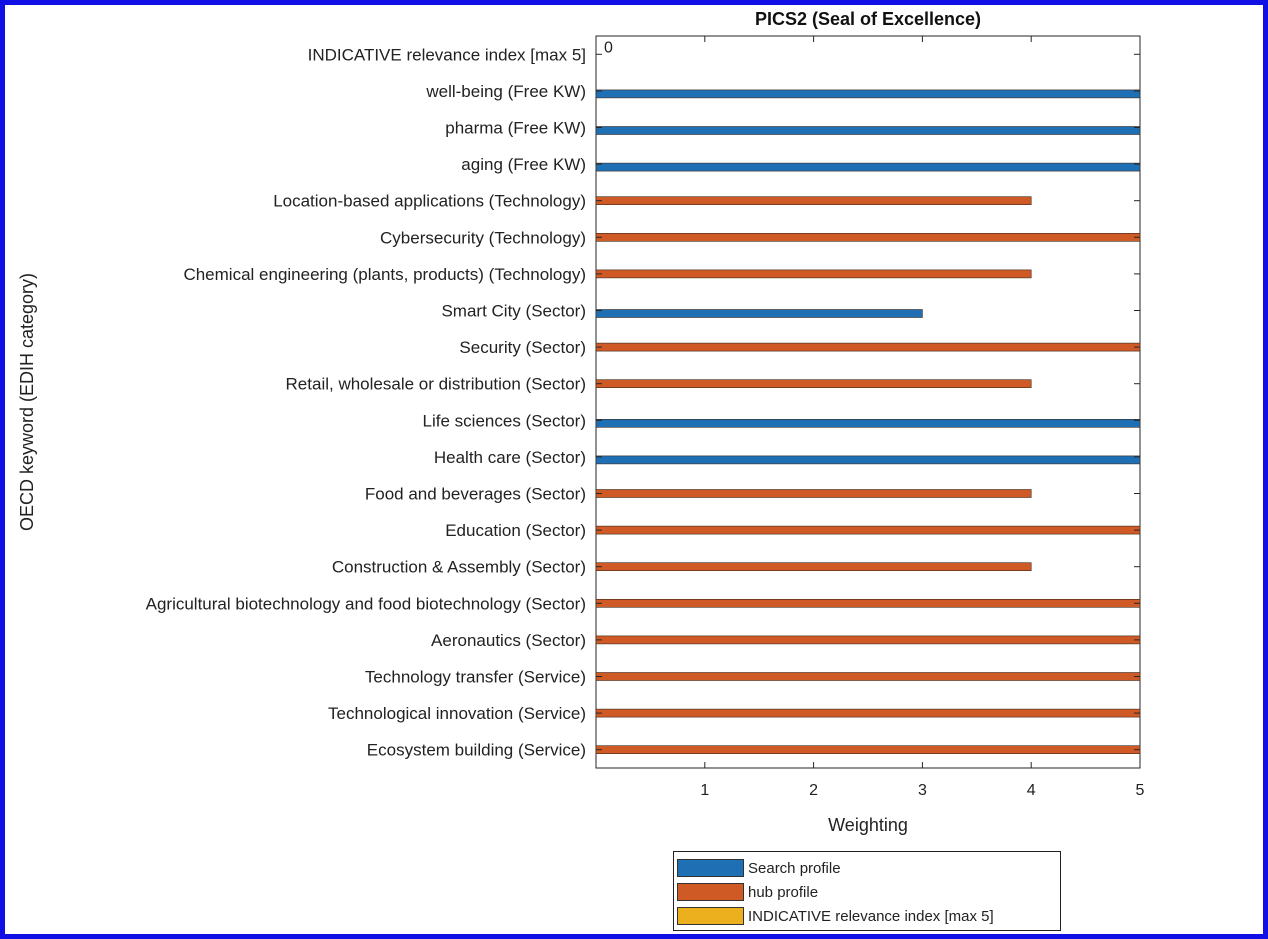  What do you see at coordinates (868, 825) in the screenshot?
I see `x-axis-label: Weighting` at bounding box center [868, 825].